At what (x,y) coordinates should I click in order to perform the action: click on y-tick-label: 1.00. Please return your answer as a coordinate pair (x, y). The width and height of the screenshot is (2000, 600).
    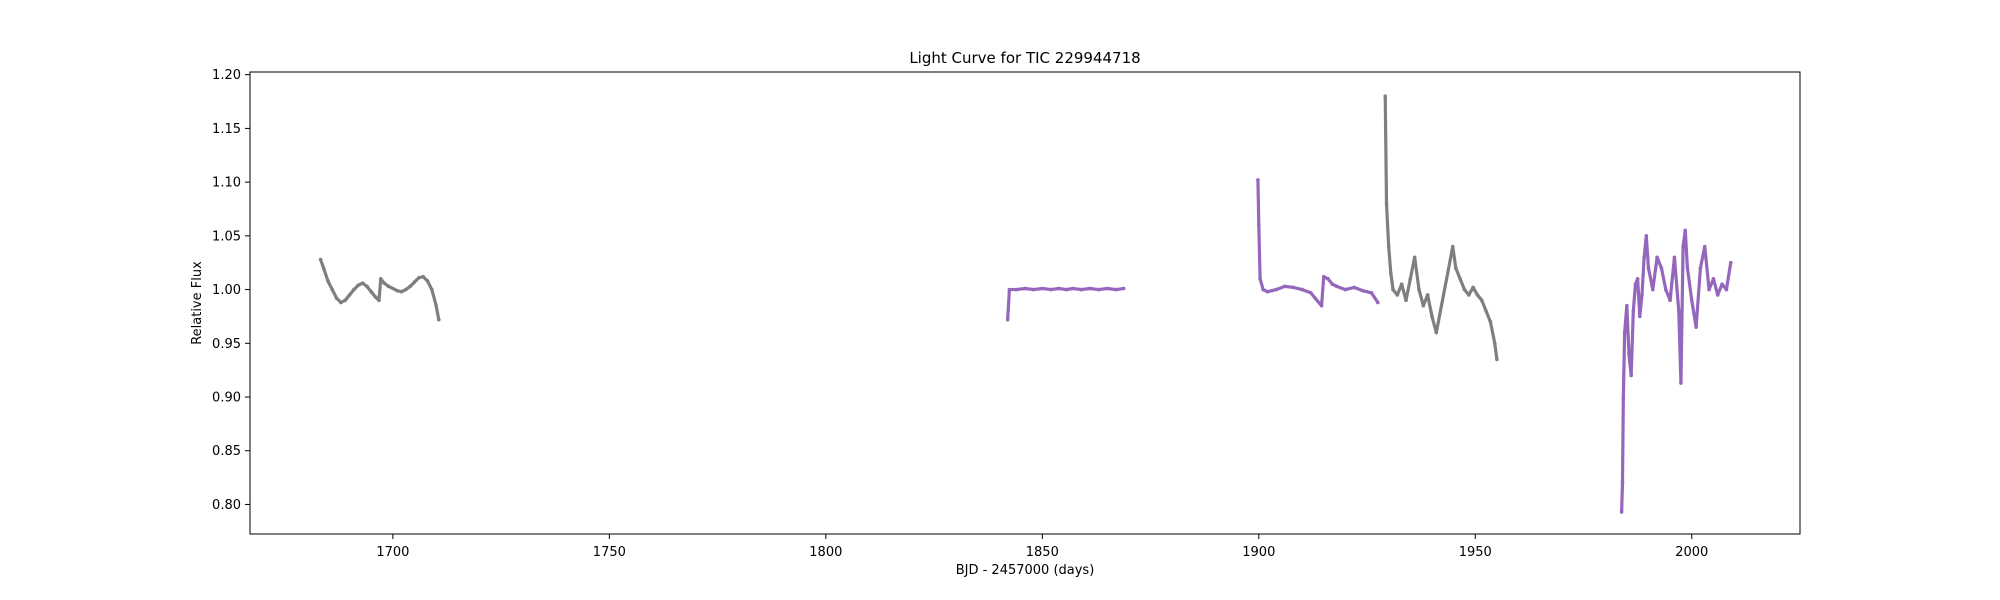
    Looking at the image, I should click on (226, 290).